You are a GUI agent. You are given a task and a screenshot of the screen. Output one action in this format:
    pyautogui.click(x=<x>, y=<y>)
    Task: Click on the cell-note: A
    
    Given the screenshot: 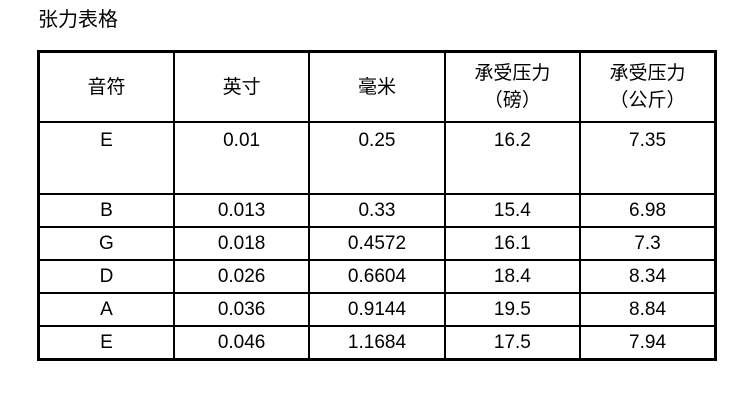 What is the action you would take?
    pyautogui.click(x=106, y=309)
    